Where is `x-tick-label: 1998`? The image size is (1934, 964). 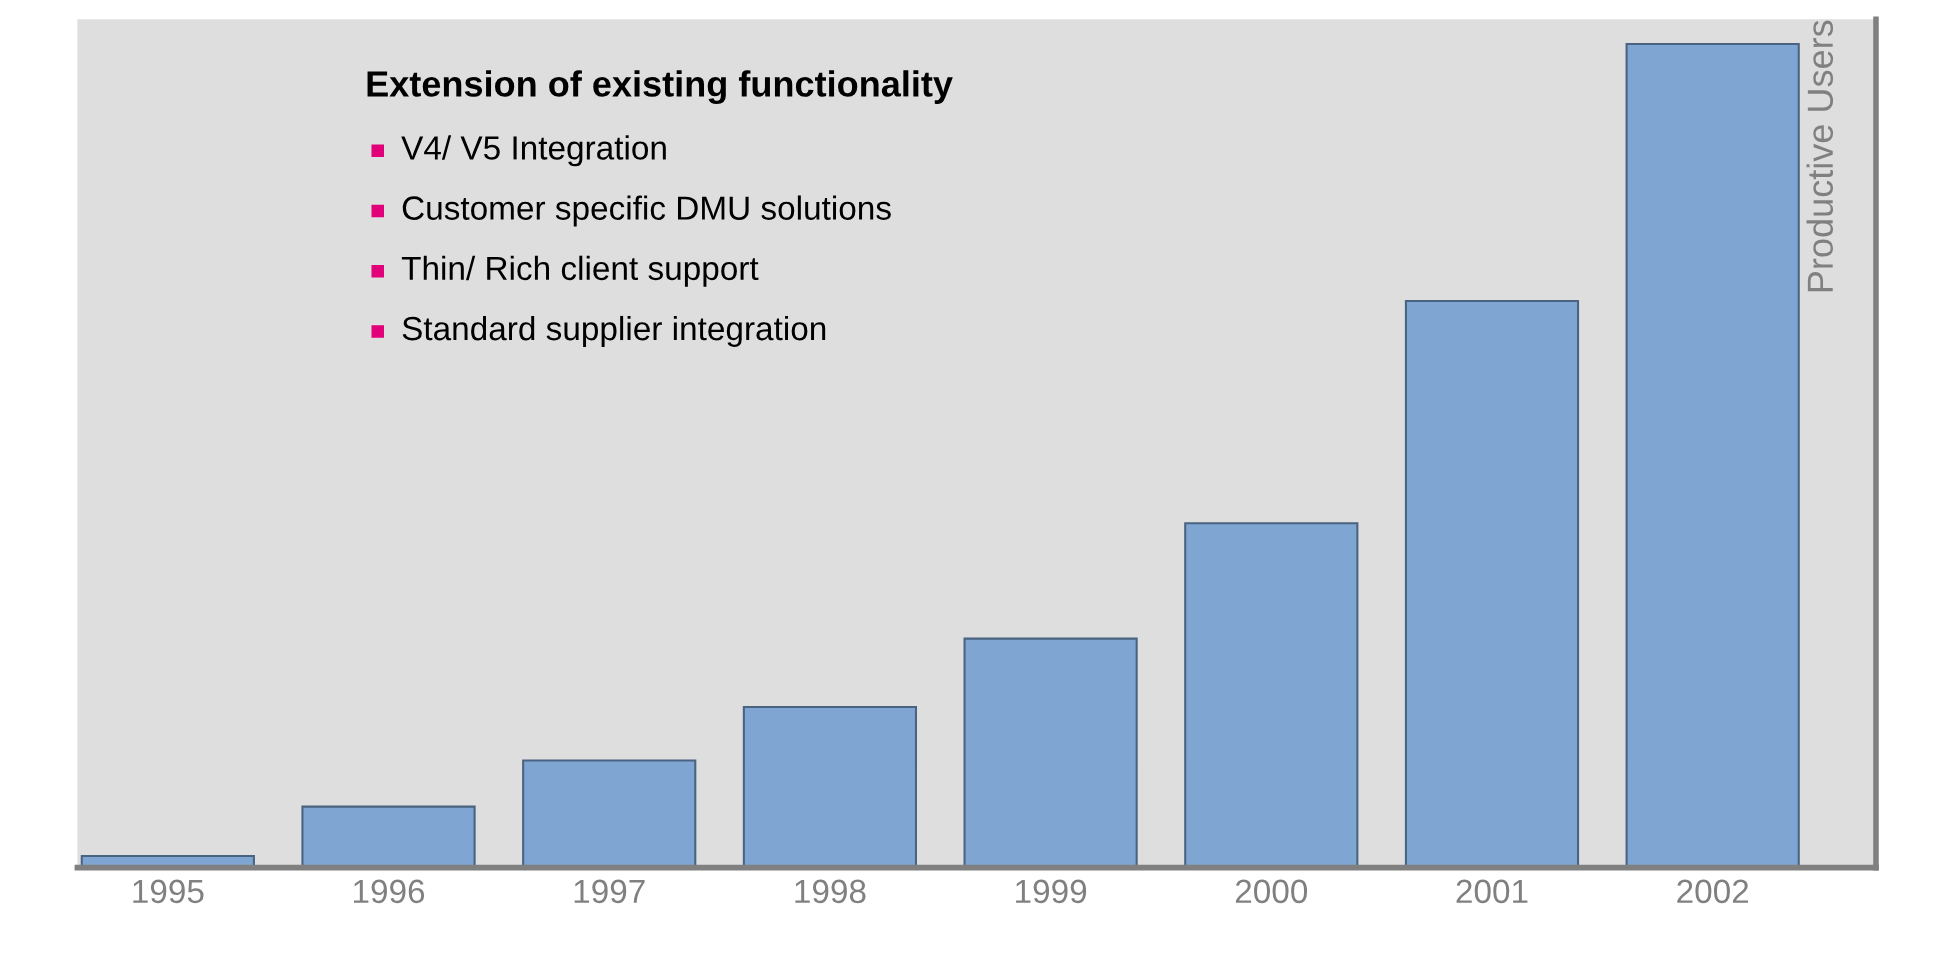
x-tick-label: 1998 is located at coordinates (830, 891).